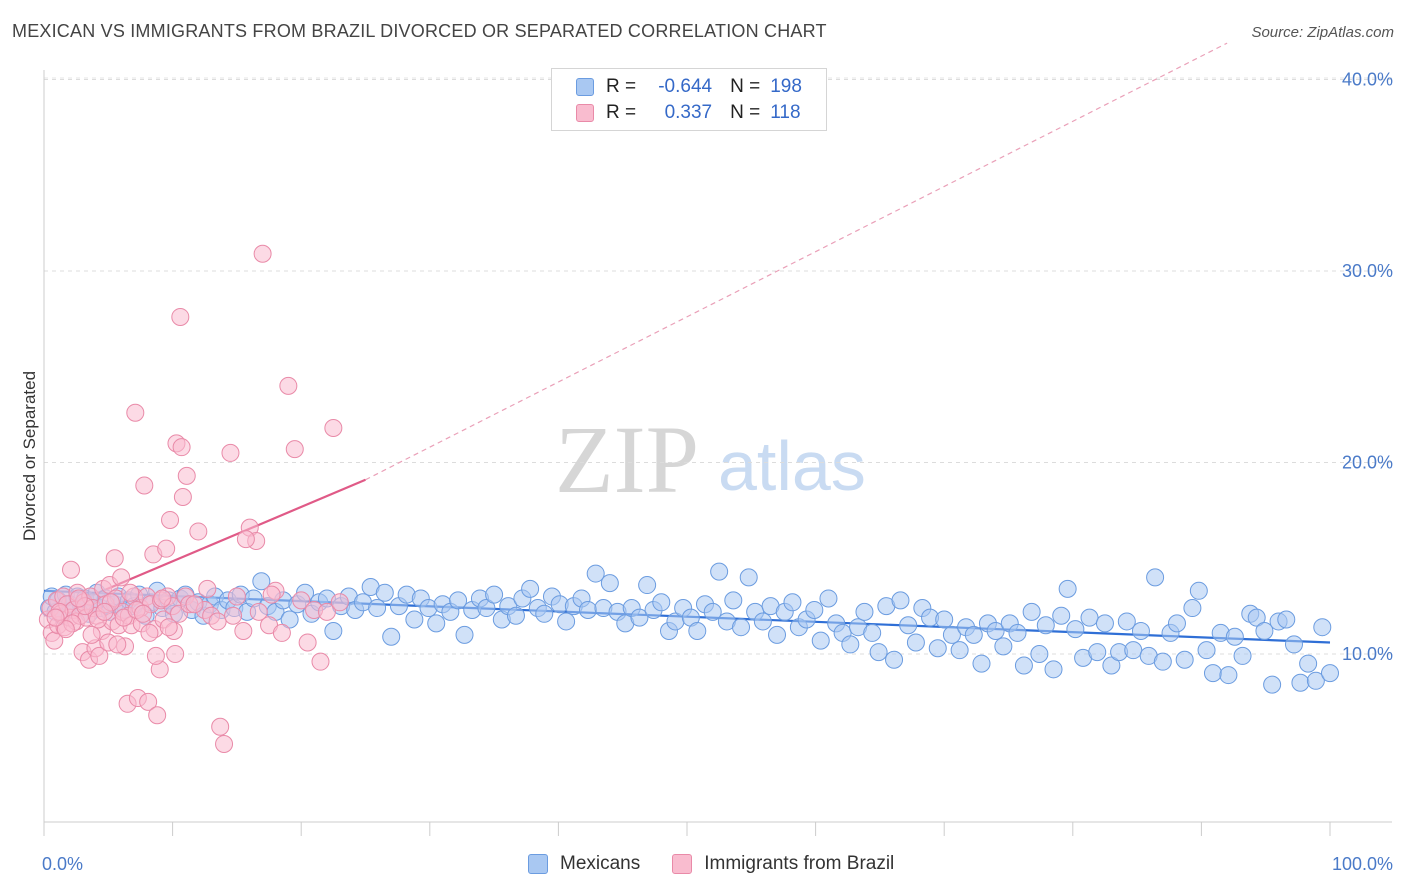 The width and height of the screenshot is (1406, 892). I want to click on y-tick-labels: 10.0% 20.0% 30.0% 40.0%, so click(1367, 367).